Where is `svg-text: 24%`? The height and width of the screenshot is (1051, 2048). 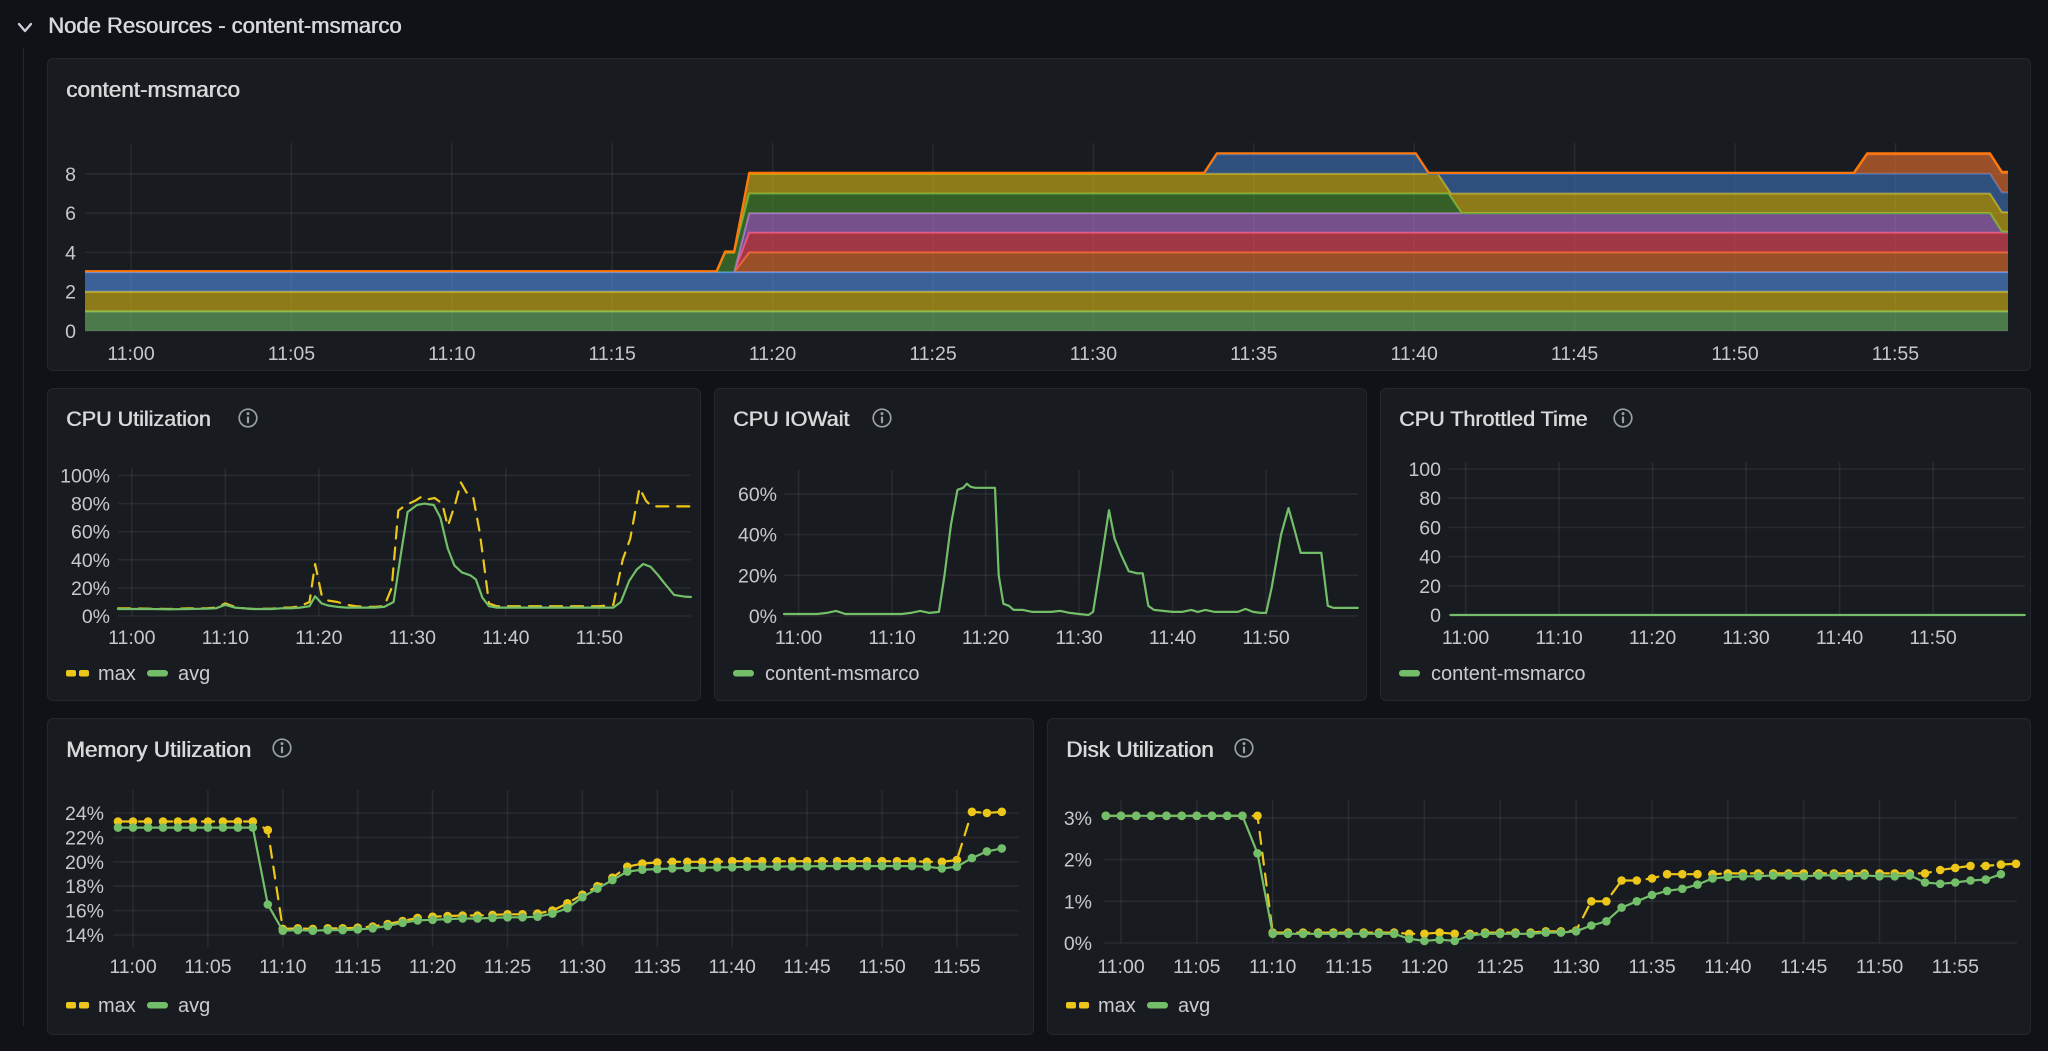 svg-text: 24% is located at coordinates (84, 814).